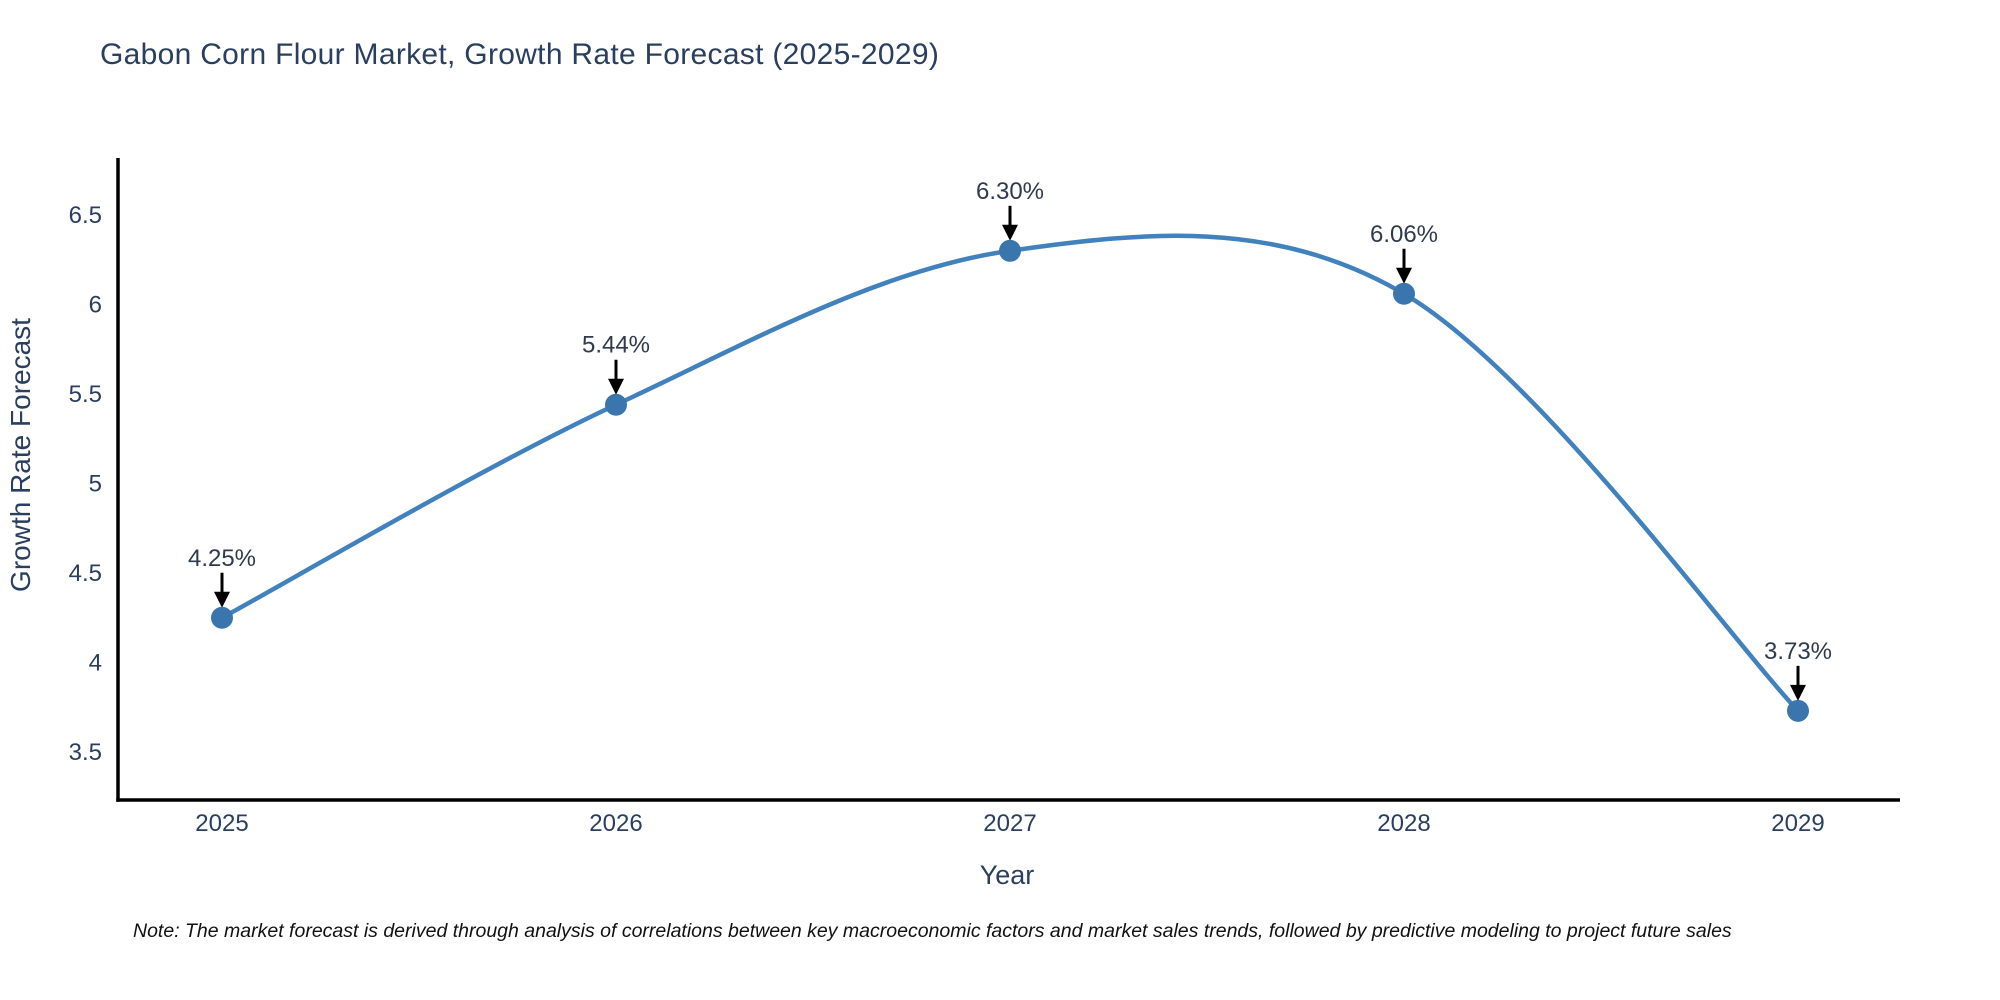 This screenshot has height=1000, width=2000. I want to click on y-tick-label: 4.5, so click(85, 573).